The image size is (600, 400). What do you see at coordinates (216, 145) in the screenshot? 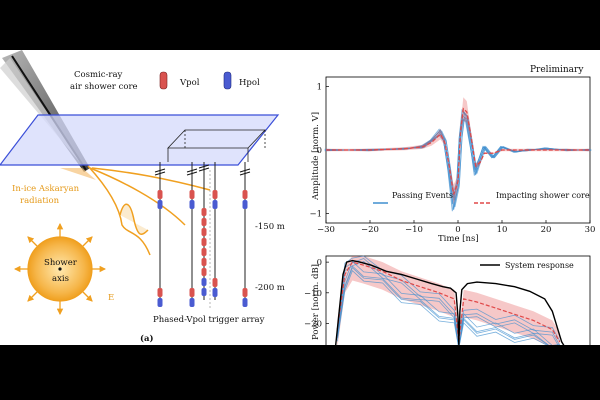
I see `station-box` at bounding box center [216, 145].